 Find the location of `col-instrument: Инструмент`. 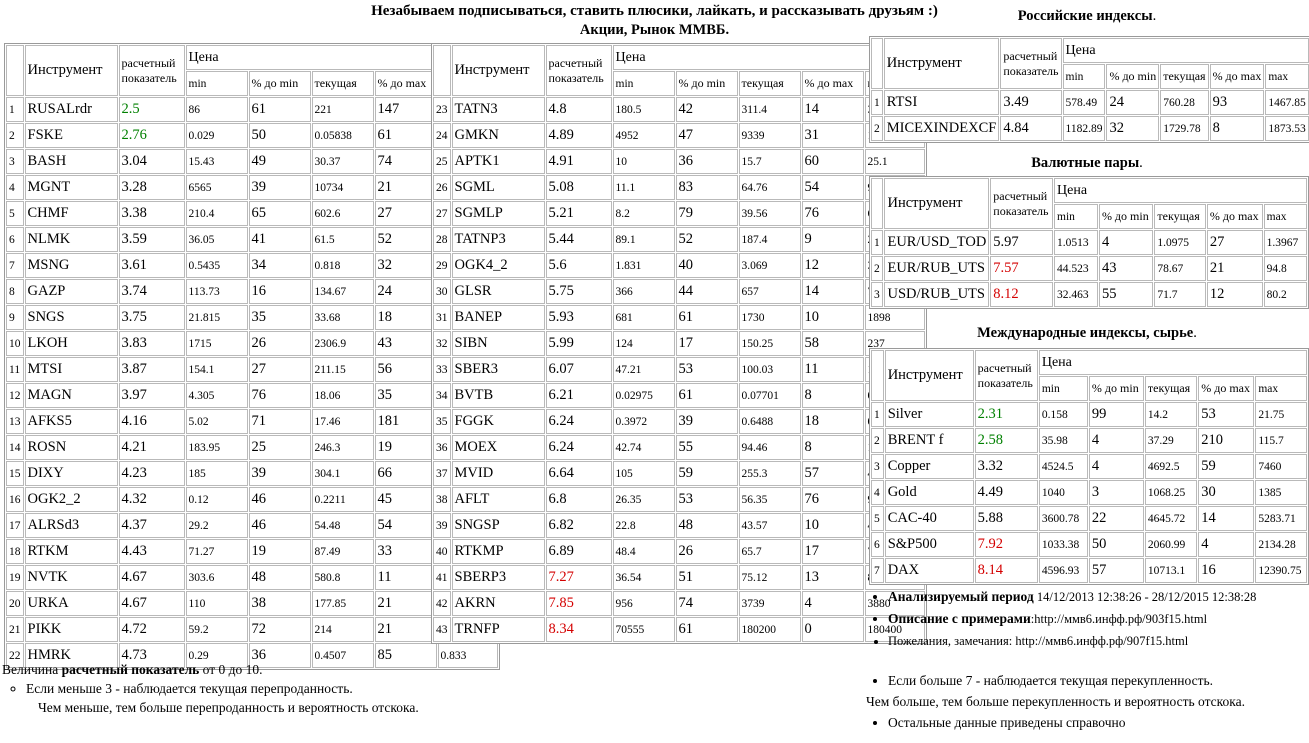

col-instrument: Инструмент is located at coordinates (937, 203).